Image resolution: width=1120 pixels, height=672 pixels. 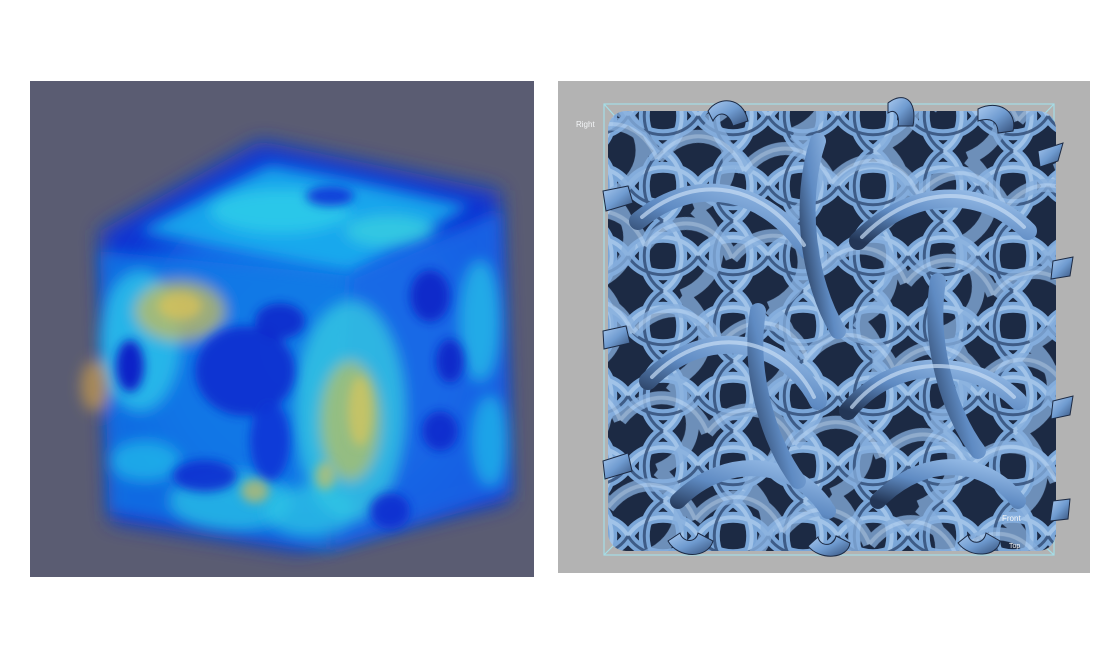 I want to click on view-label-top: Top, so click(x=1015, y=546).